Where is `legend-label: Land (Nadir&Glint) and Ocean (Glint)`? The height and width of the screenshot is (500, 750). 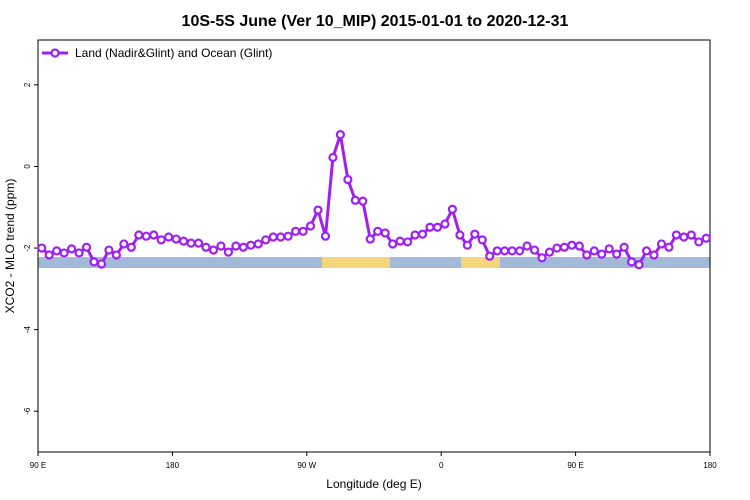
legend-label: Land (Nadir&Glint) and Ocean (Glint) is located at coordinates (173, 53).